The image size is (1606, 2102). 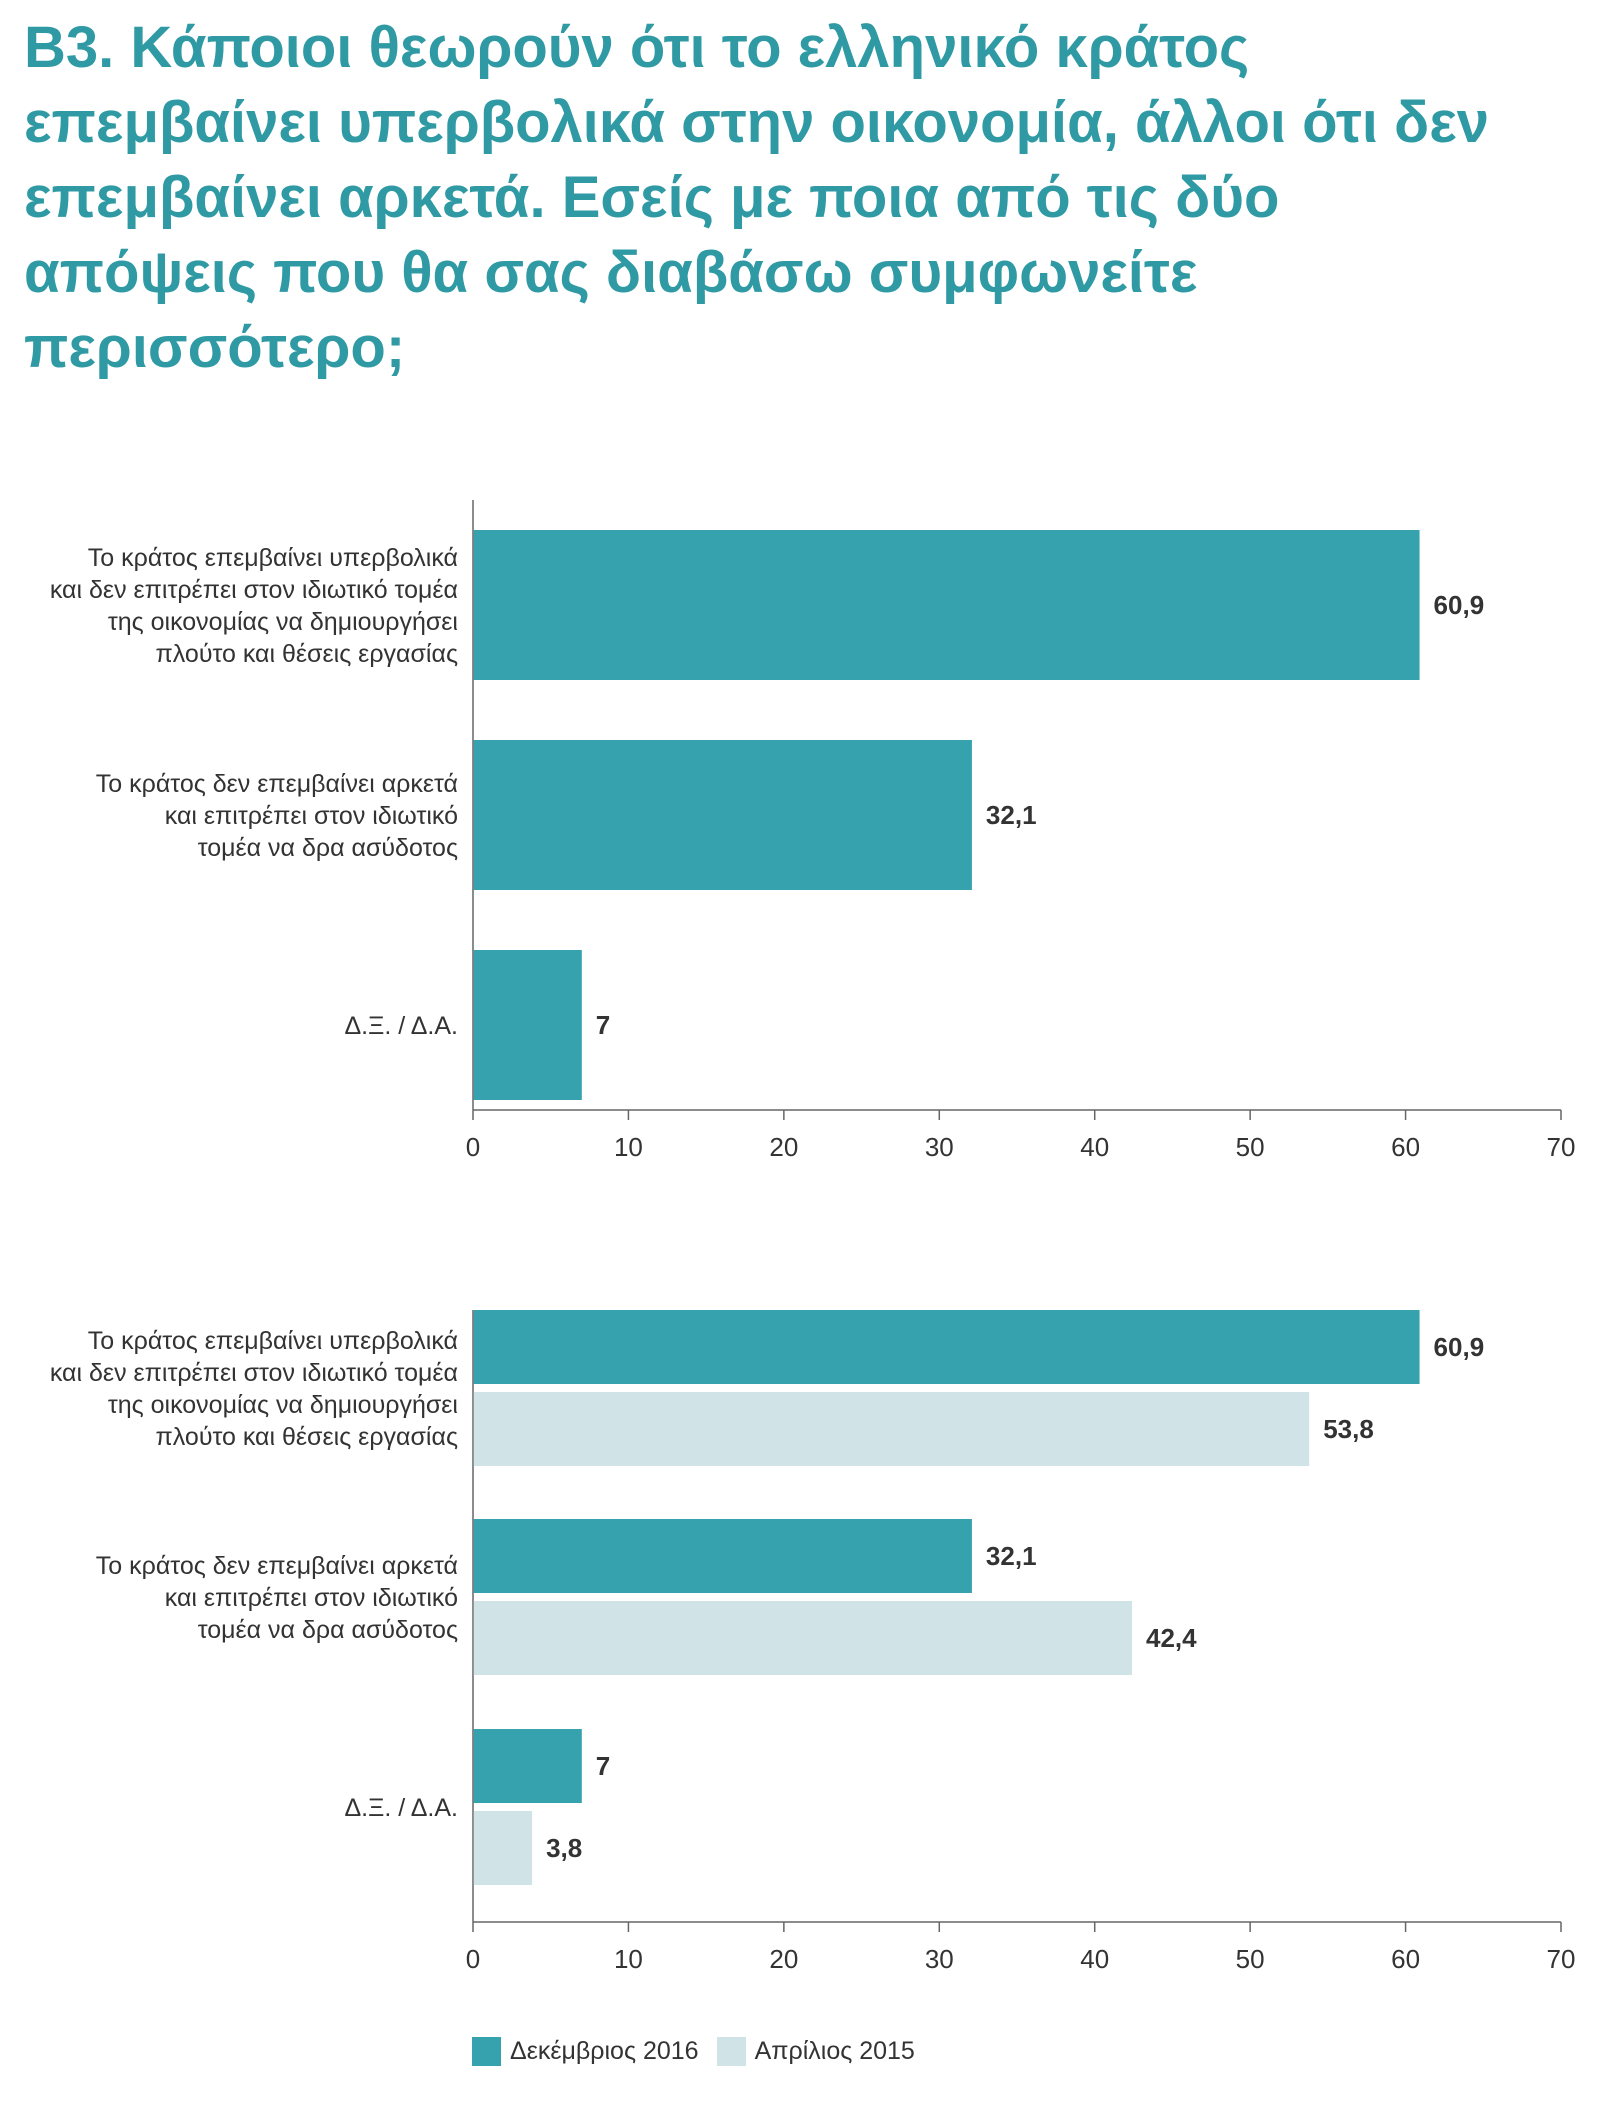 I want to click on legend-label-december-2016: Δεκέμβριος 2016, so click(x=604, y=2050).